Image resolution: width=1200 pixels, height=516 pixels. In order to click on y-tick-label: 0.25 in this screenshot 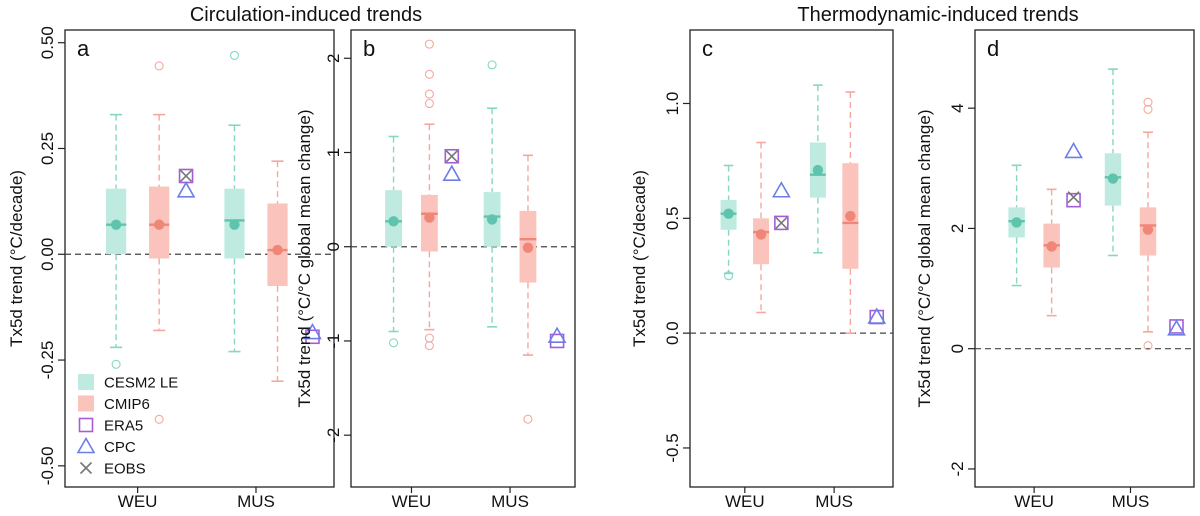, I will do `click(47, 148)`.